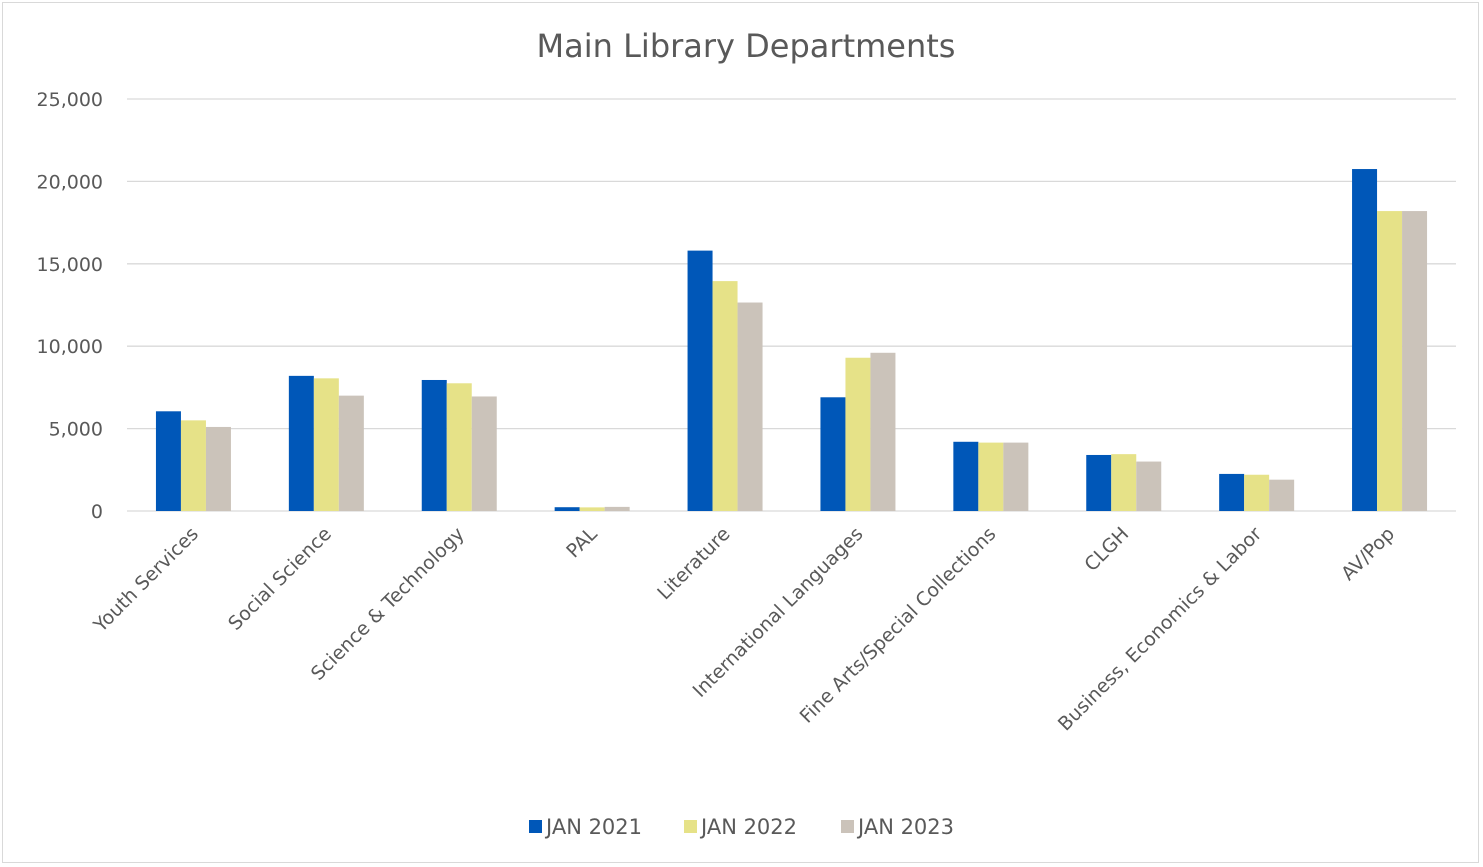 Image resolution: width=1483 pixels, height=867 pixels. I want to click on y-tick-label: 20,000, so click(70, 182).